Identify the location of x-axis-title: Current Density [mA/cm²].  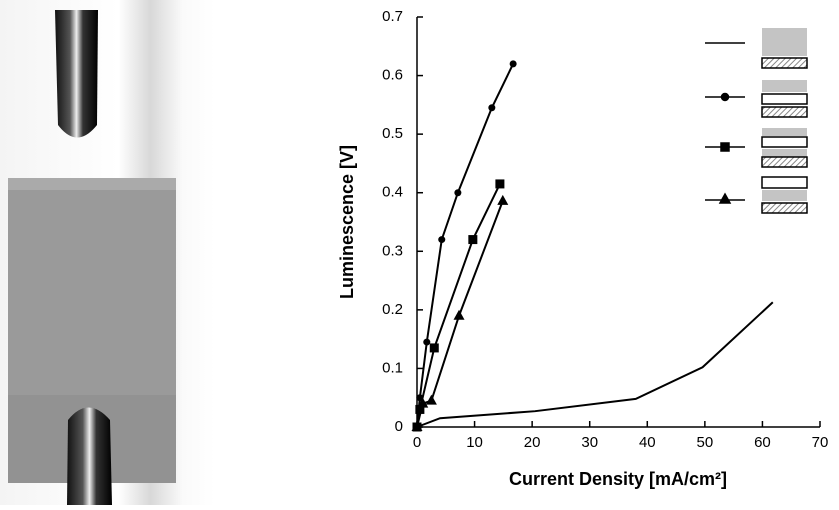
(618, 479).